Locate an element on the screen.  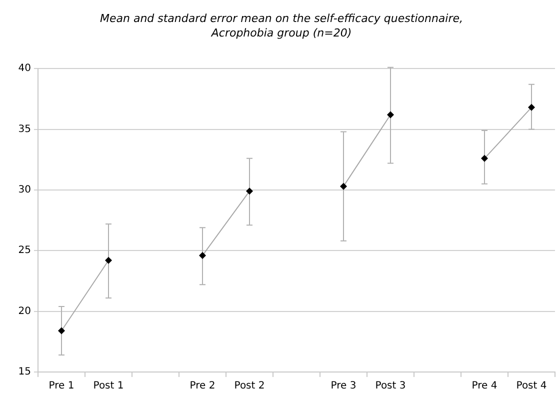
y-tick-label: 40 is located at coordinates (24, 68).